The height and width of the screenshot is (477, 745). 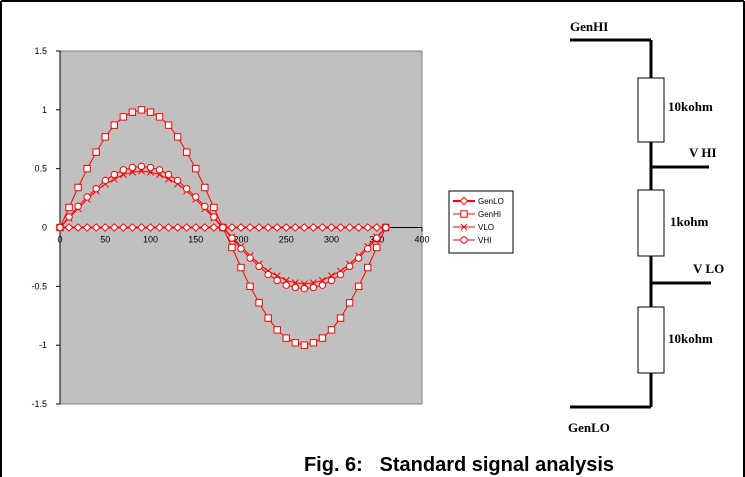 What do you see at coordinates (689, 221) in the screenshot?
I see `resistor-2-label: 1kohm` at bounding box center [689, 221].